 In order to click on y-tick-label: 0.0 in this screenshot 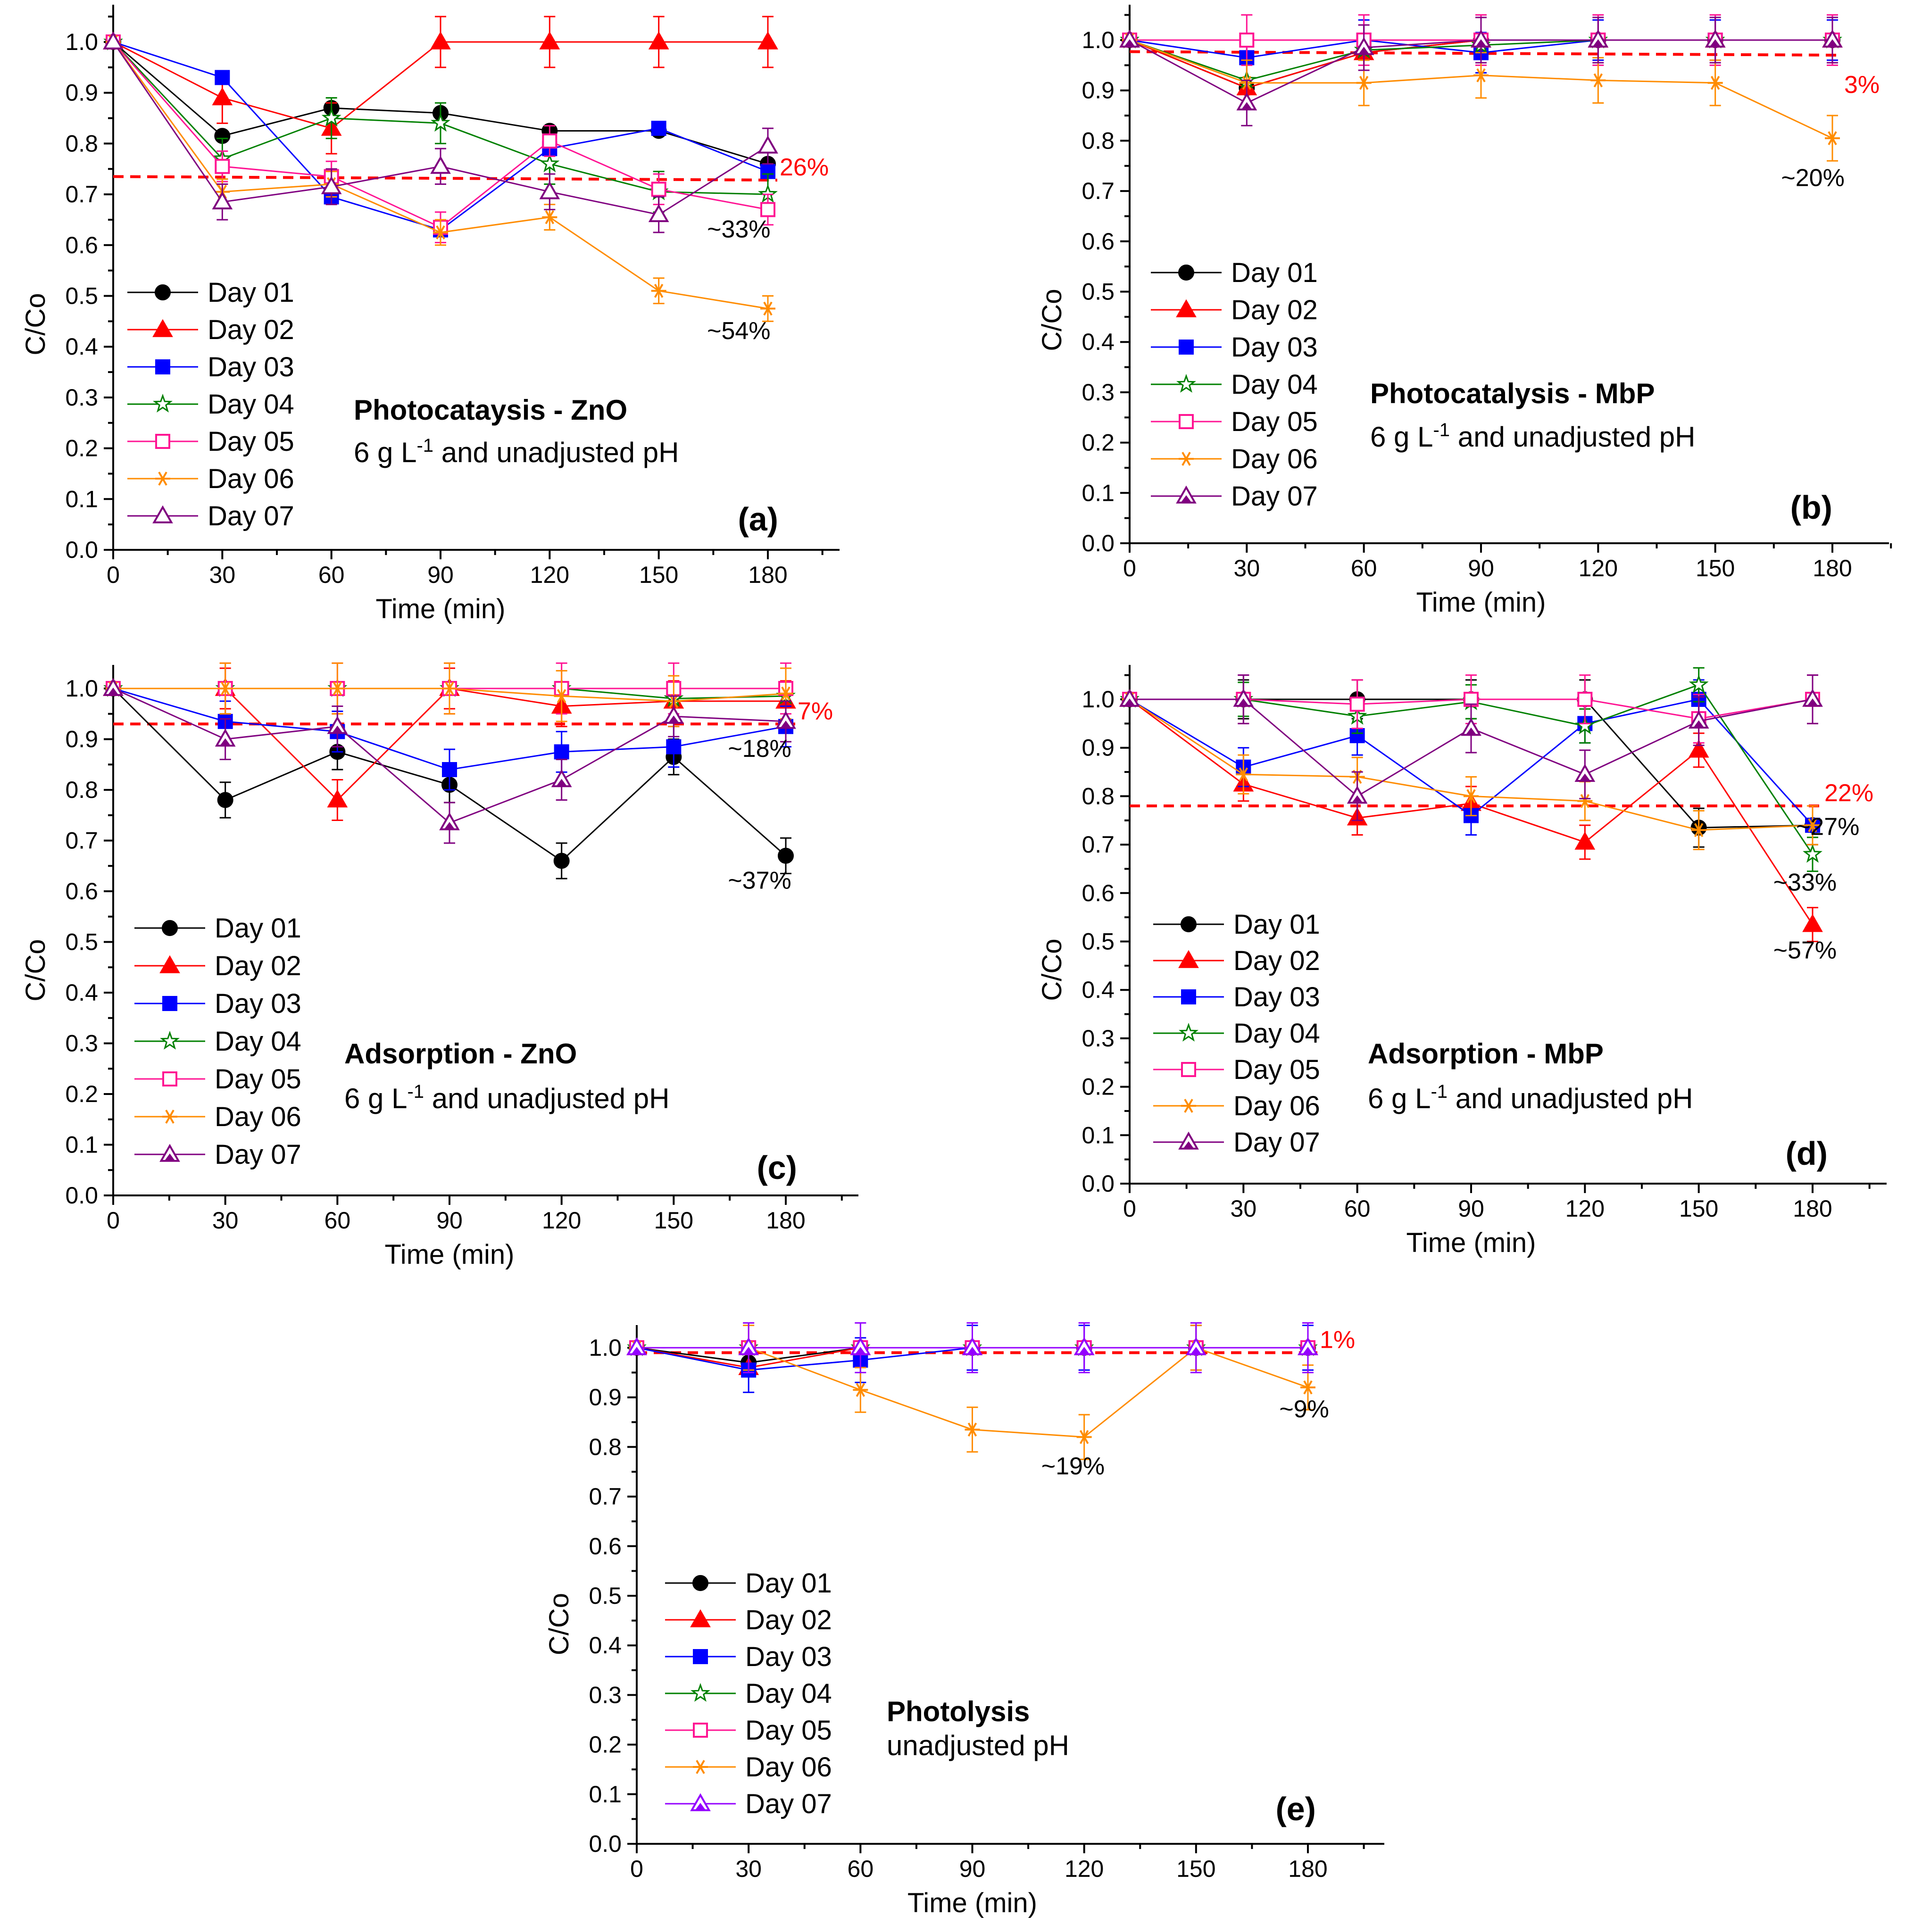, I will do `click(1099, 1183)`.